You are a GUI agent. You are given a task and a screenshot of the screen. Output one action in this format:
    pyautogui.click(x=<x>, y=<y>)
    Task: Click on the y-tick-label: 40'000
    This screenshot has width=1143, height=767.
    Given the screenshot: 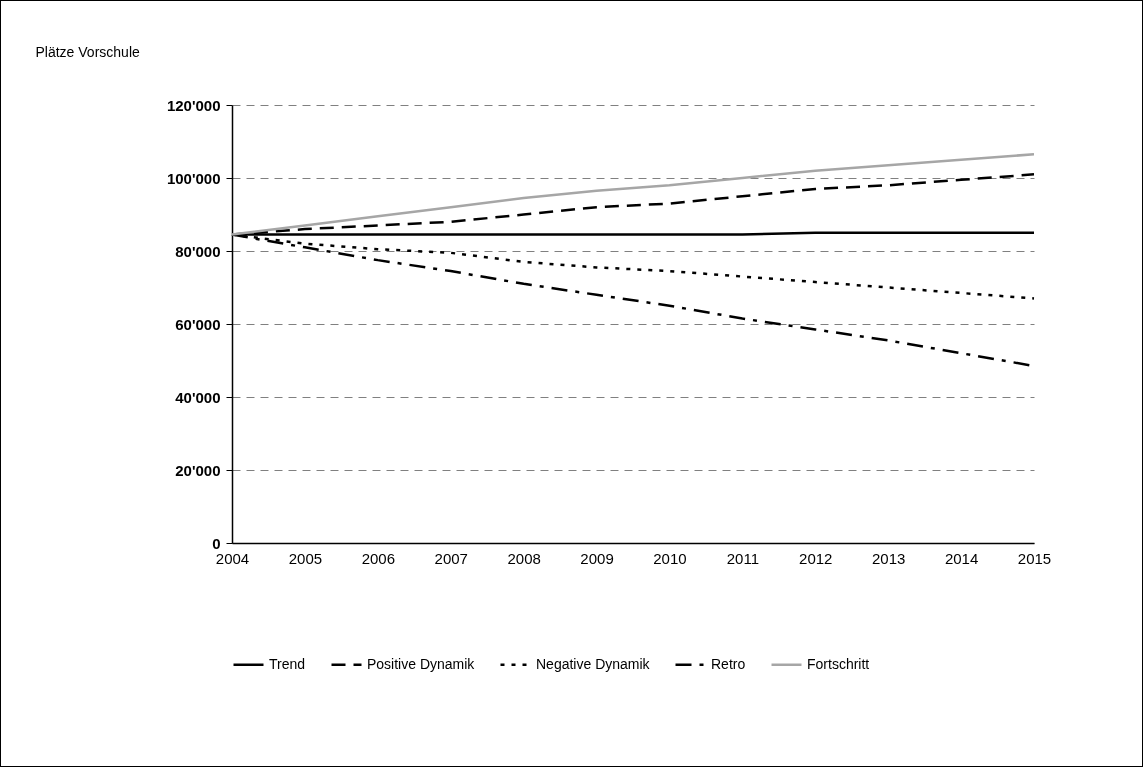 What is the action you would take?
    pyautogui.click(x=198, y=397)
    